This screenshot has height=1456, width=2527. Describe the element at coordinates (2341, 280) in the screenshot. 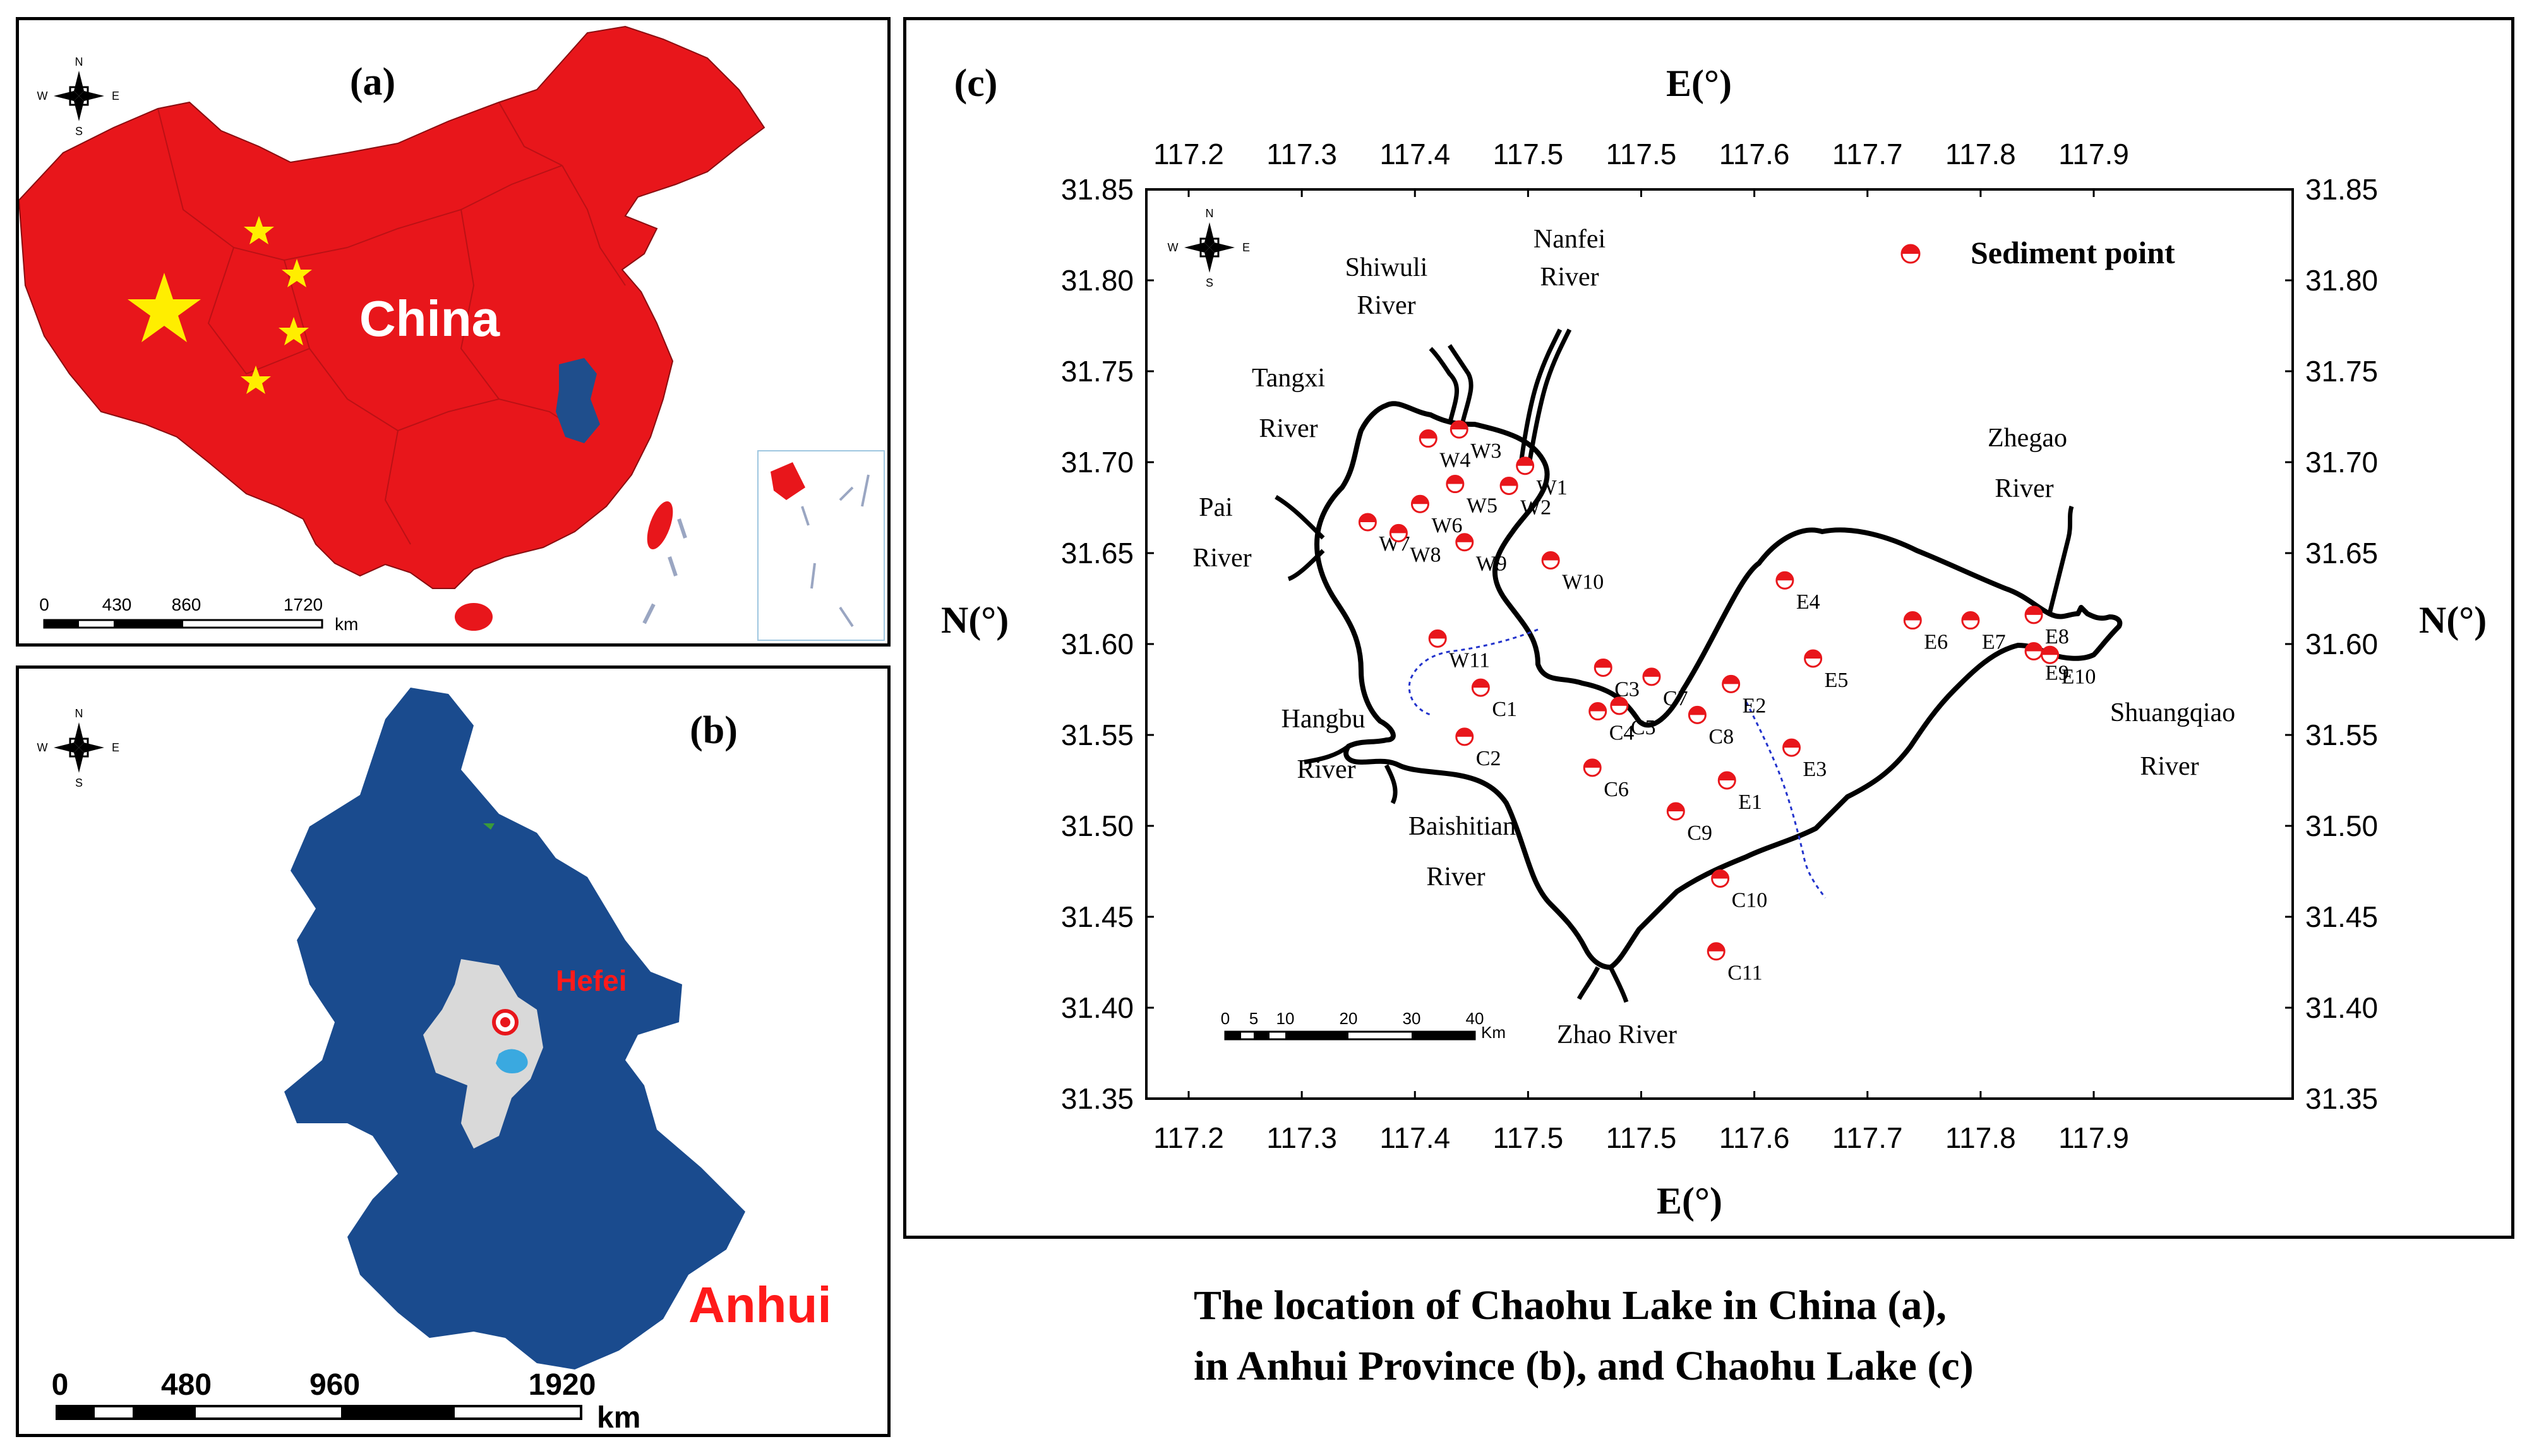

I see `y-tick-label-right: 31.80` at that location.